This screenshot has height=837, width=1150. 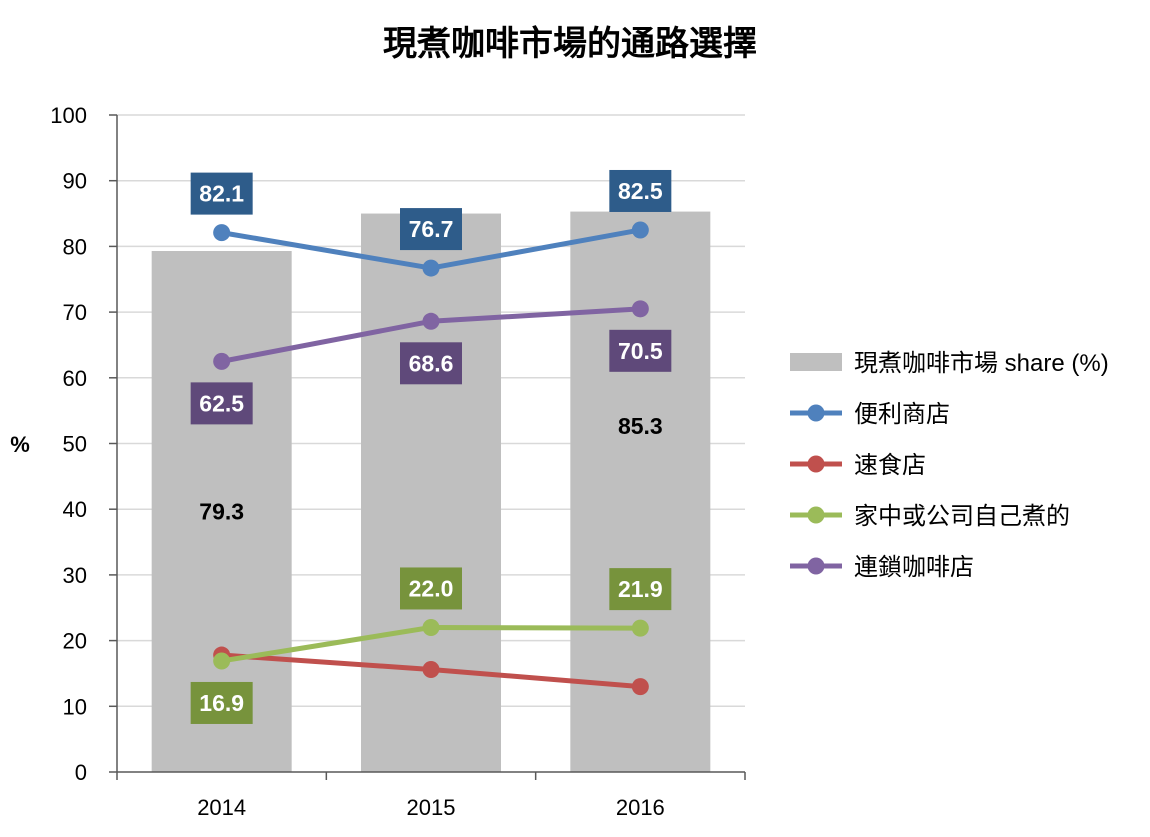 I want to click on x-tick-label: 2014, so click(x=221, y=807).